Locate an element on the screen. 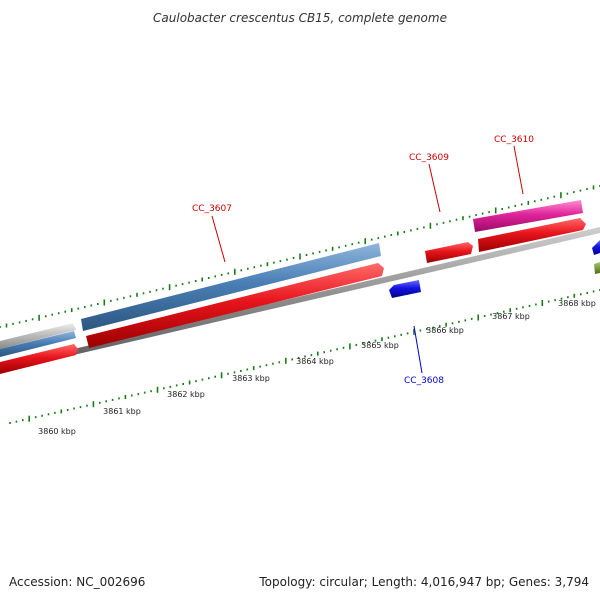 The image size is (600, 600). scale-label: 3860 kbp is located at coordinates (57, 431).